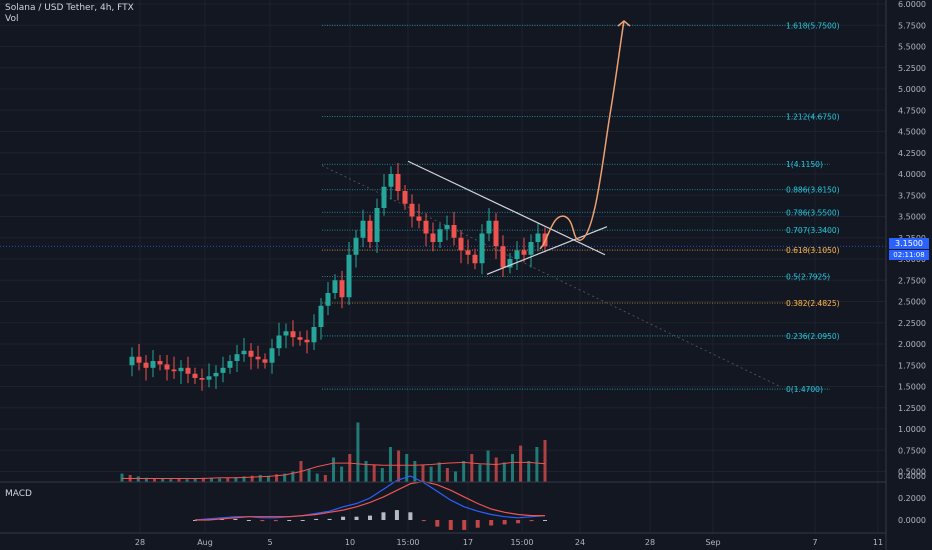  I want to click on macd-tick-label: 0.4000, so click(912, 476).